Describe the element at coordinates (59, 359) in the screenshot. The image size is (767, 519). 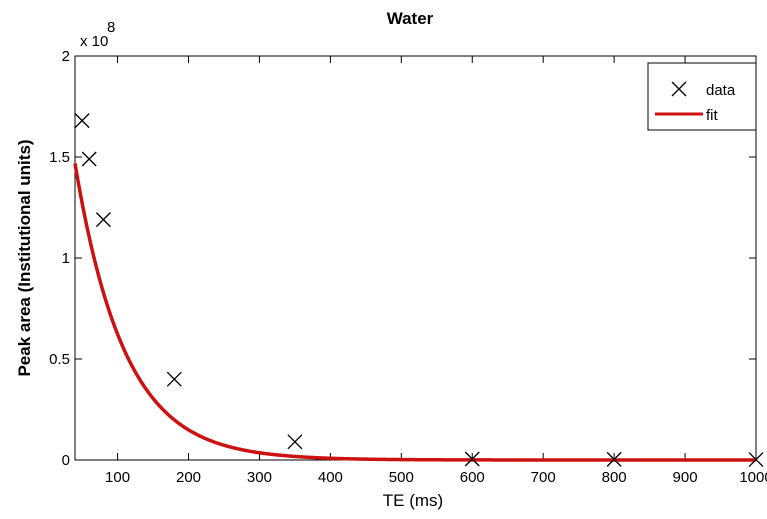
I see `y-tick-label: 0.5` at that location.